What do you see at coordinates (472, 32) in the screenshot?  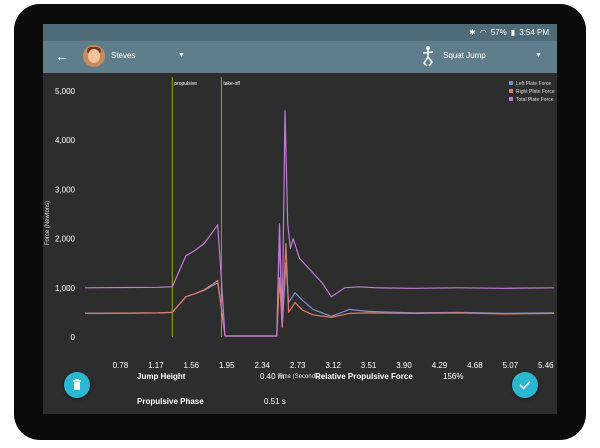 I see `bluetooth-icon: ✱` at bounding box center [472, 32].